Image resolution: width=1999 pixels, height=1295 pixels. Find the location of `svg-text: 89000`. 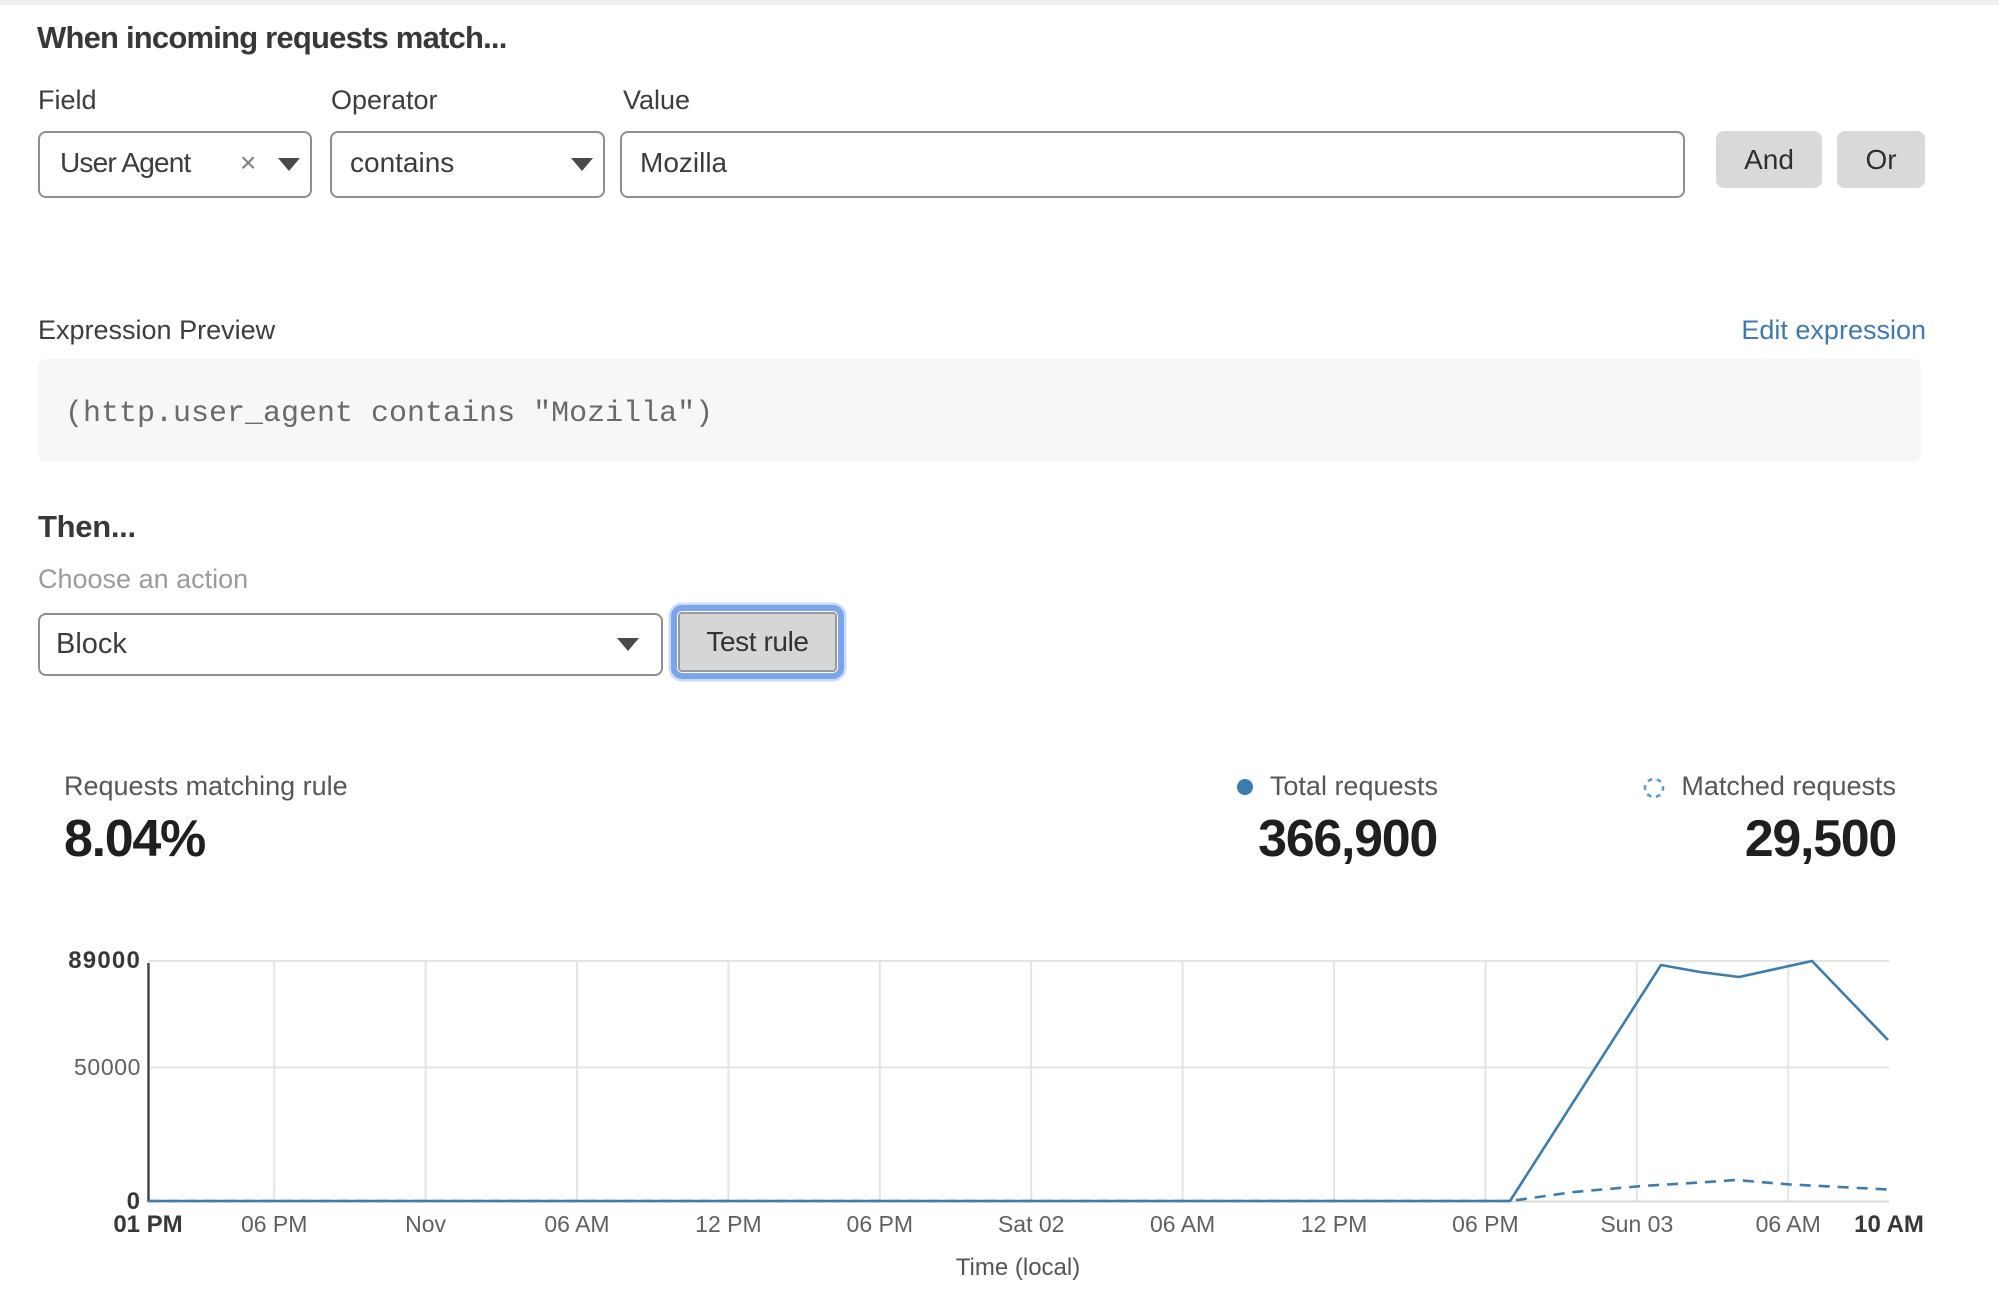

svg-text: 89000 is located at coordinates (104, 960).